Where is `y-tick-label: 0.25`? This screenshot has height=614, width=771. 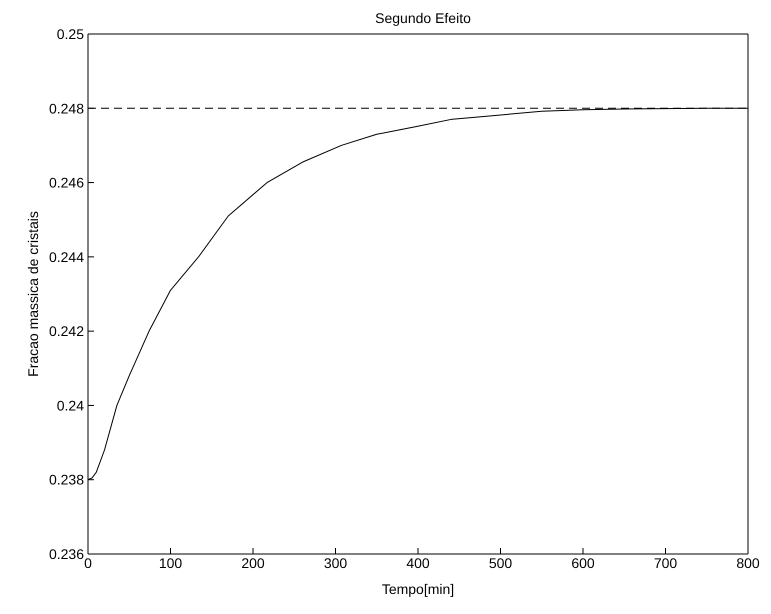 y-tick-label: 0.25 is located at coordinates (70, 34).